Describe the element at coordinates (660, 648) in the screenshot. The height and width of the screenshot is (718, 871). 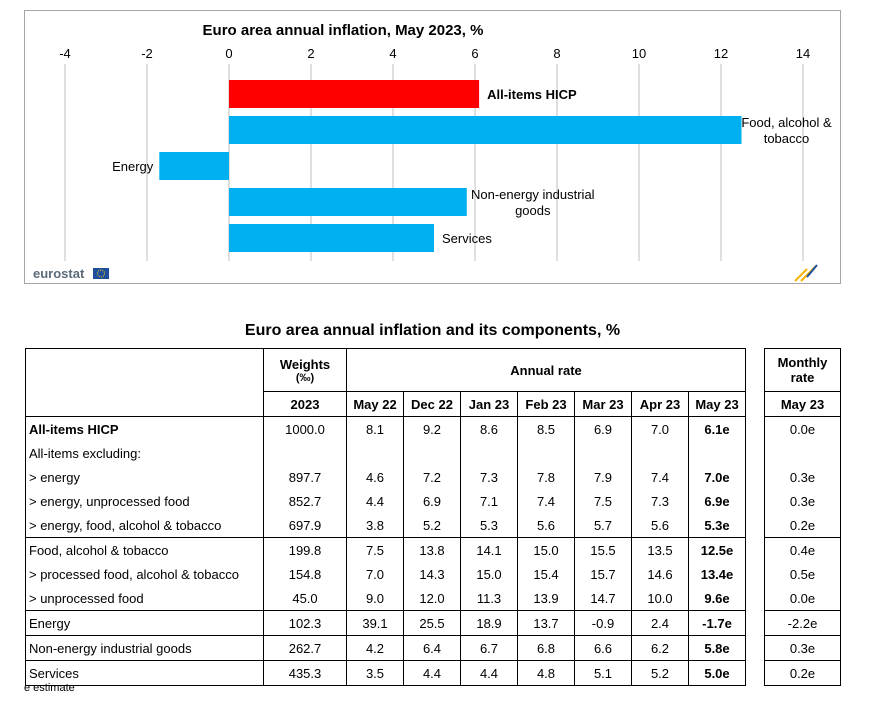
I see `rate-cell: 6.2` at that location.